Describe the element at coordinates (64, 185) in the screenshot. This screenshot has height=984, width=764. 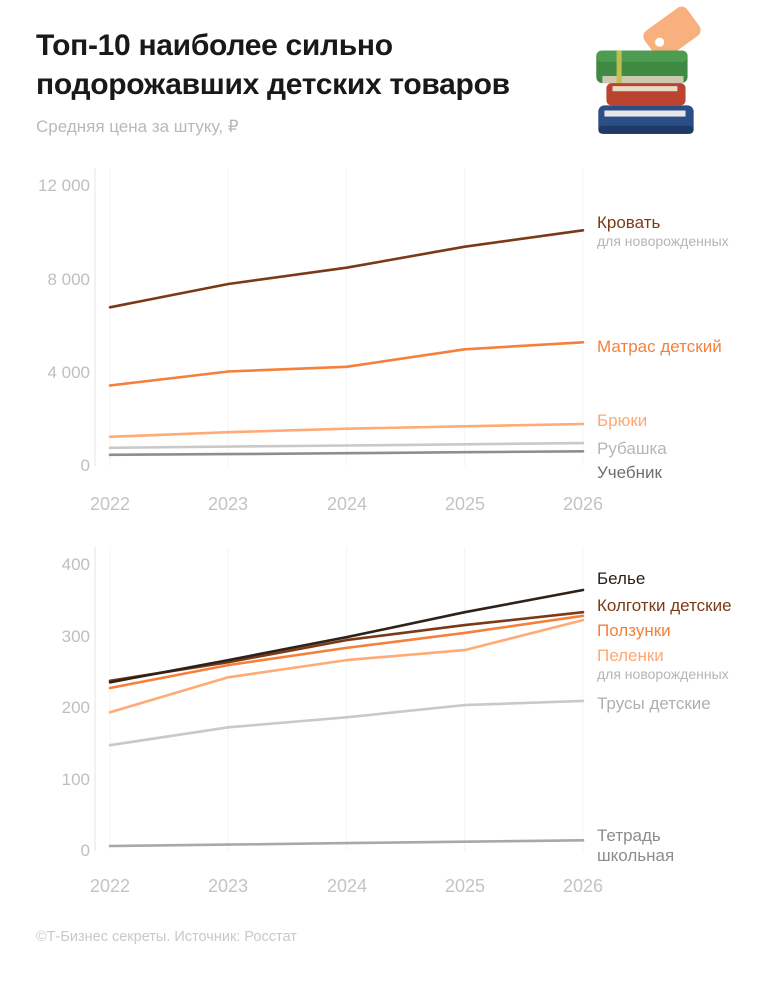
I see `y-tick-label: 12 000` at that location.